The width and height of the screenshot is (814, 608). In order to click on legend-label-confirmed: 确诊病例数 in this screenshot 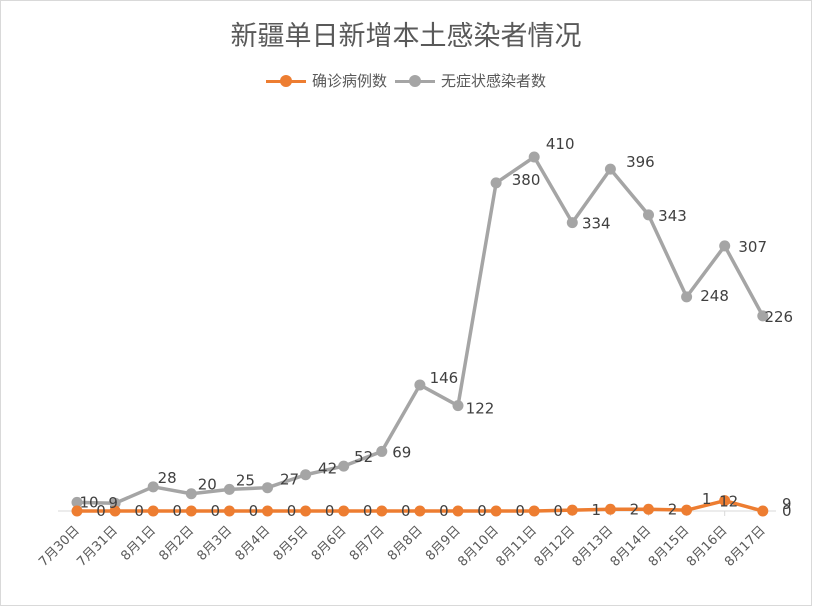, I will do `click(349, 81)`.